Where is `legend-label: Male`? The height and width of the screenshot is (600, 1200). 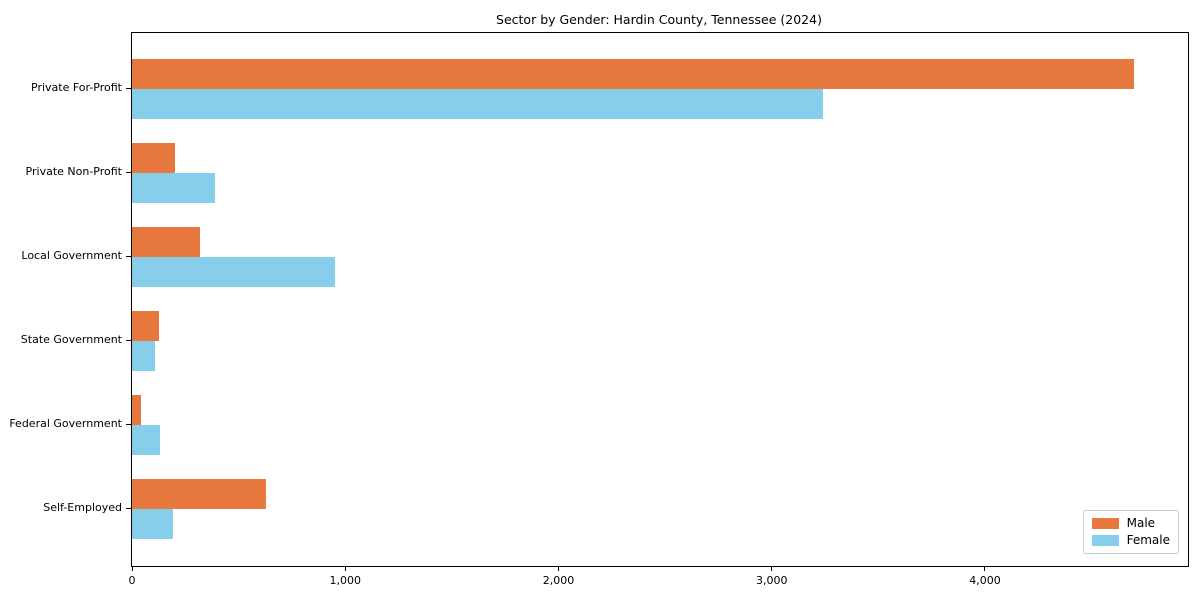 legend-label: Male is located at coordinates (1141, 523).